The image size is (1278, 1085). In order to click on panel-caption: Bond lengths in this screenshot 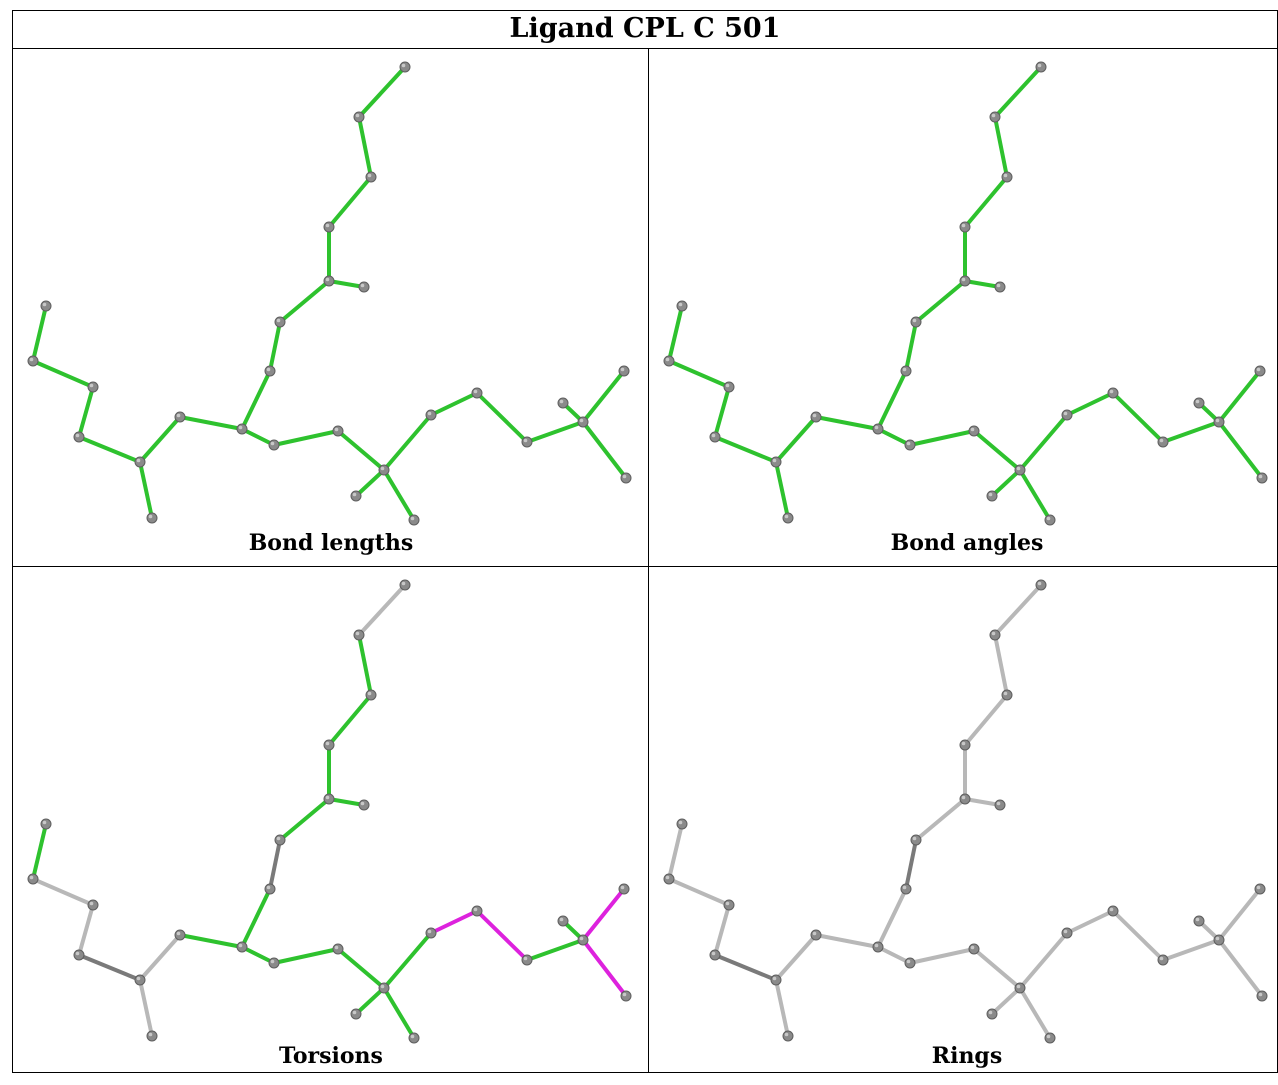, I will do `click(331, 543)`.